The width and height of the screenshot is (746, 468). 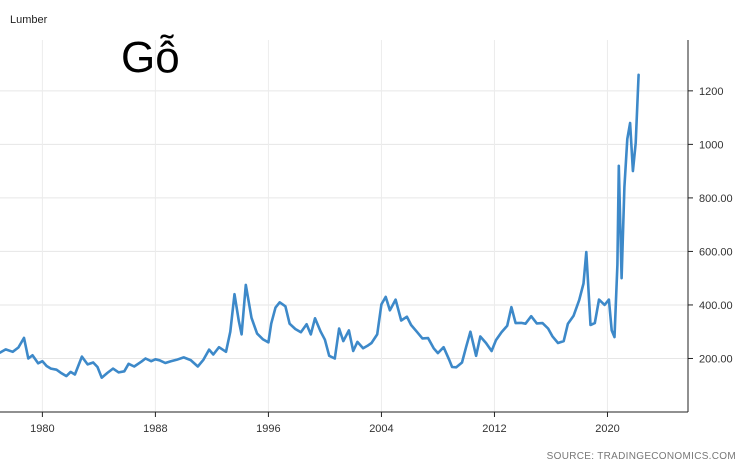 What do you see at coordinates (494, 429) in the screenshot?
I see `x-tick-label: 2012` at bounding box center [494, 429].